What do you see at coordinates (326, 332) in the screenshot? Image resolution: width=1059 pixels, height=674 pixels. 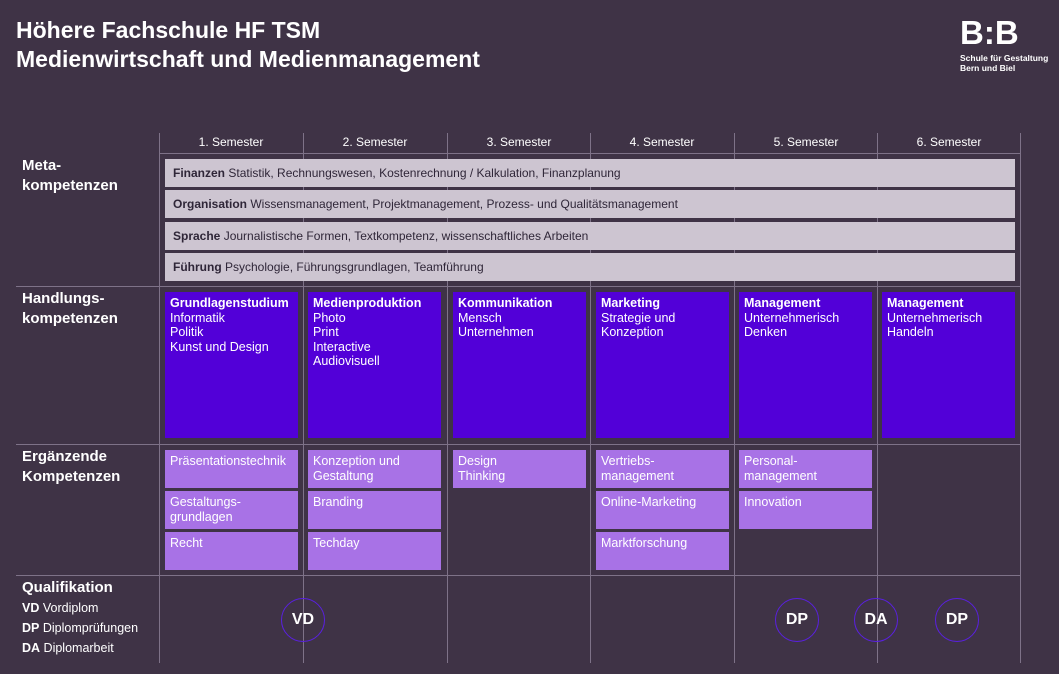 I see `handlung-line: Print` at bounding box center [326, 332].